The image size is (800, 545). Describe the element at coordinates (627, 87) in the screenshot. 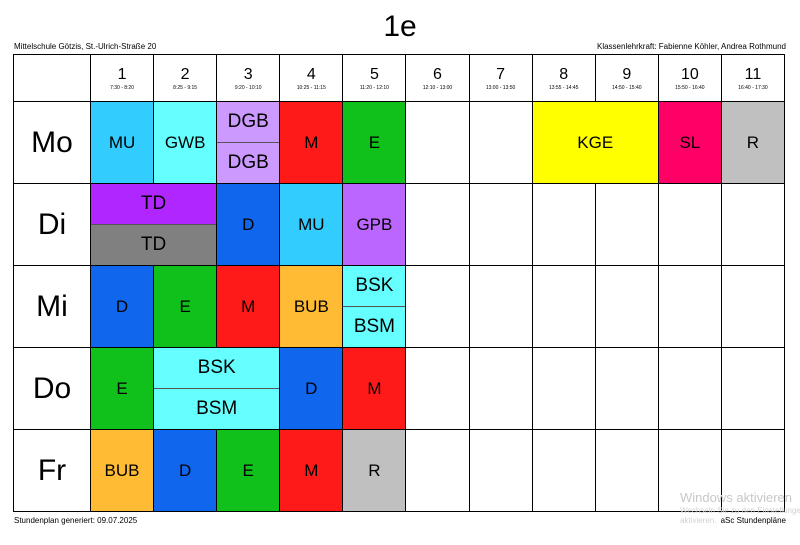

I see `period-time: 14:50 - 15:40` at that location.